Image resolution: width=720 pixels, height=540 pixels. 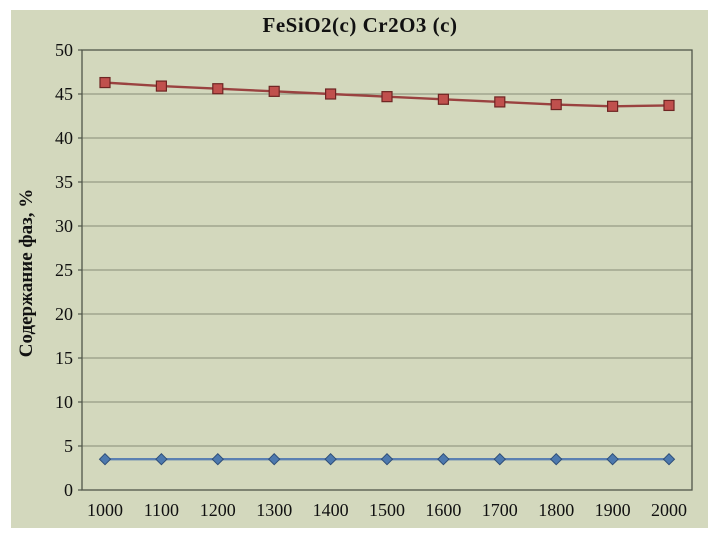 What do you see at coordinates (331, 510) in the screenshot?
I see `x-tick-label: 1400` at bounding box center [331, 510].